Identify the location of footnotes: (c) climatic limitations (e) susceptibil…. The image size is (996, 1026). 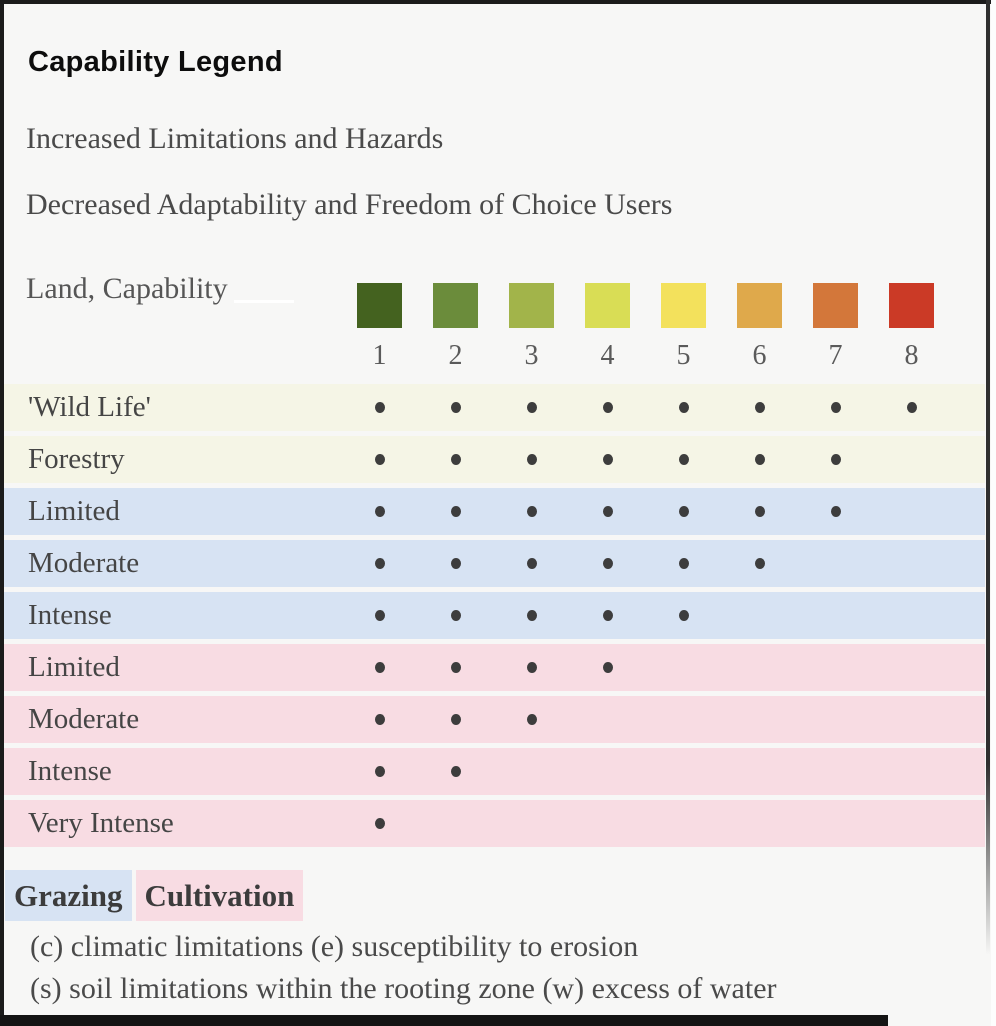
(403, 968).